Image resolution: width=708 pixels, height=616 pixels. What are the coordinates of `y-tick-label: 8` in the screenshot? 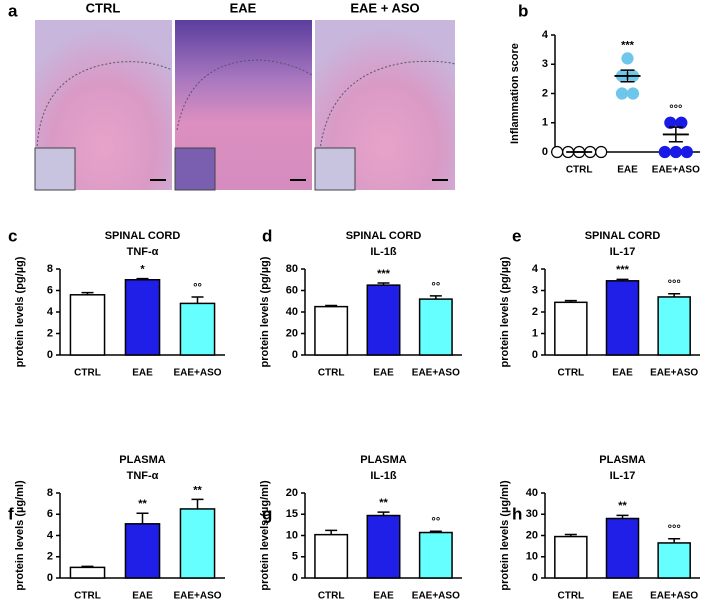 It's located at (50, 493).